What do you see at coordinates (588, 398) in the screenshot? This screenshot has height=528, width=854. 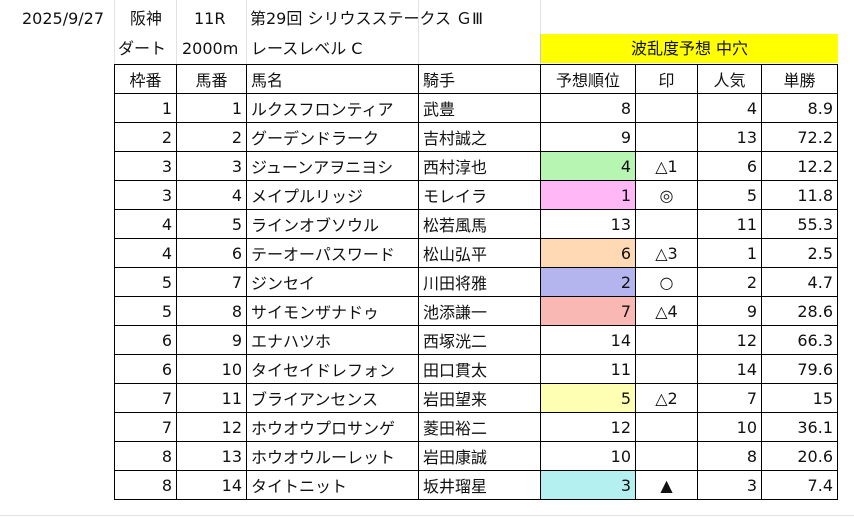 I see `cell-predicted-rank: 5` at bounding box center [588, 398].